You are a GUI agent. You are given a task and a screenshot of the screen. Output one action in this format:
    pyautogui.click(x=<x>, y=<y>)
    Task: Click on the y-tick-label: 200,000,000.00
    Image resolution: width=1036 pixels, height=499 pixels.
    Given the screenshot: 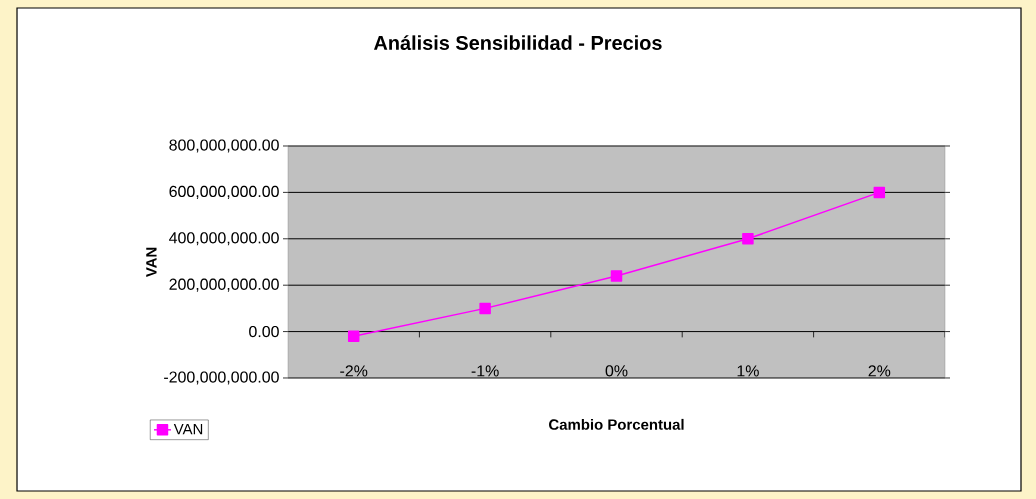 What is the action you would take?
    pyautogui.click(x=224, y=285)
    